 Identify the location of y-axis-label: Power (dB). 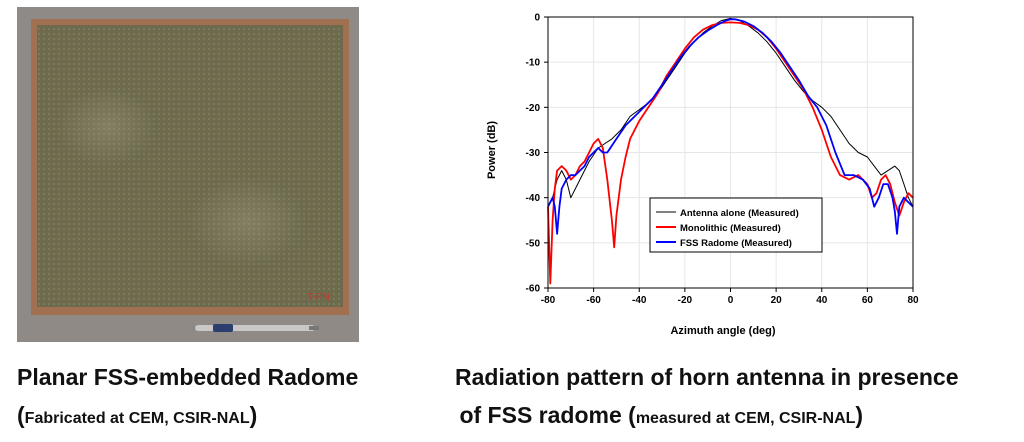
(492, 150).